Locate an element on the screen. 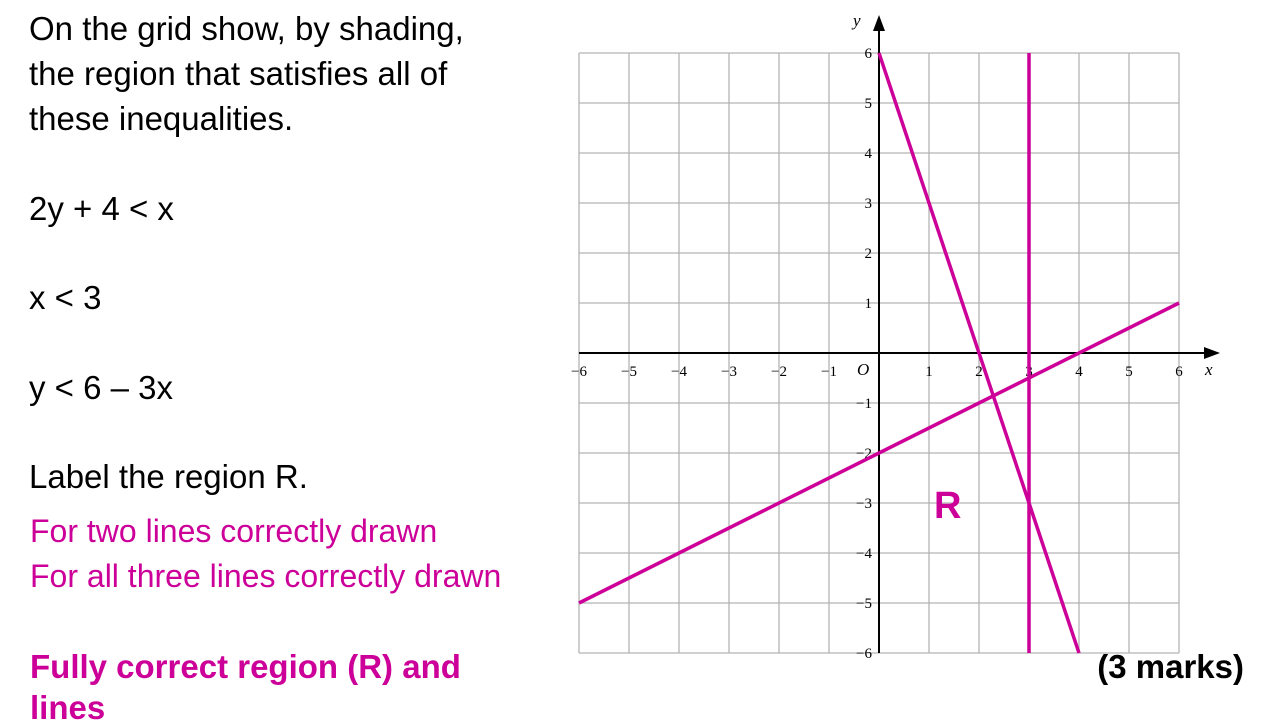 The width and height of the screenshot is (1280, 728). x-axis-label: x is located at coordinates (1208, 369).